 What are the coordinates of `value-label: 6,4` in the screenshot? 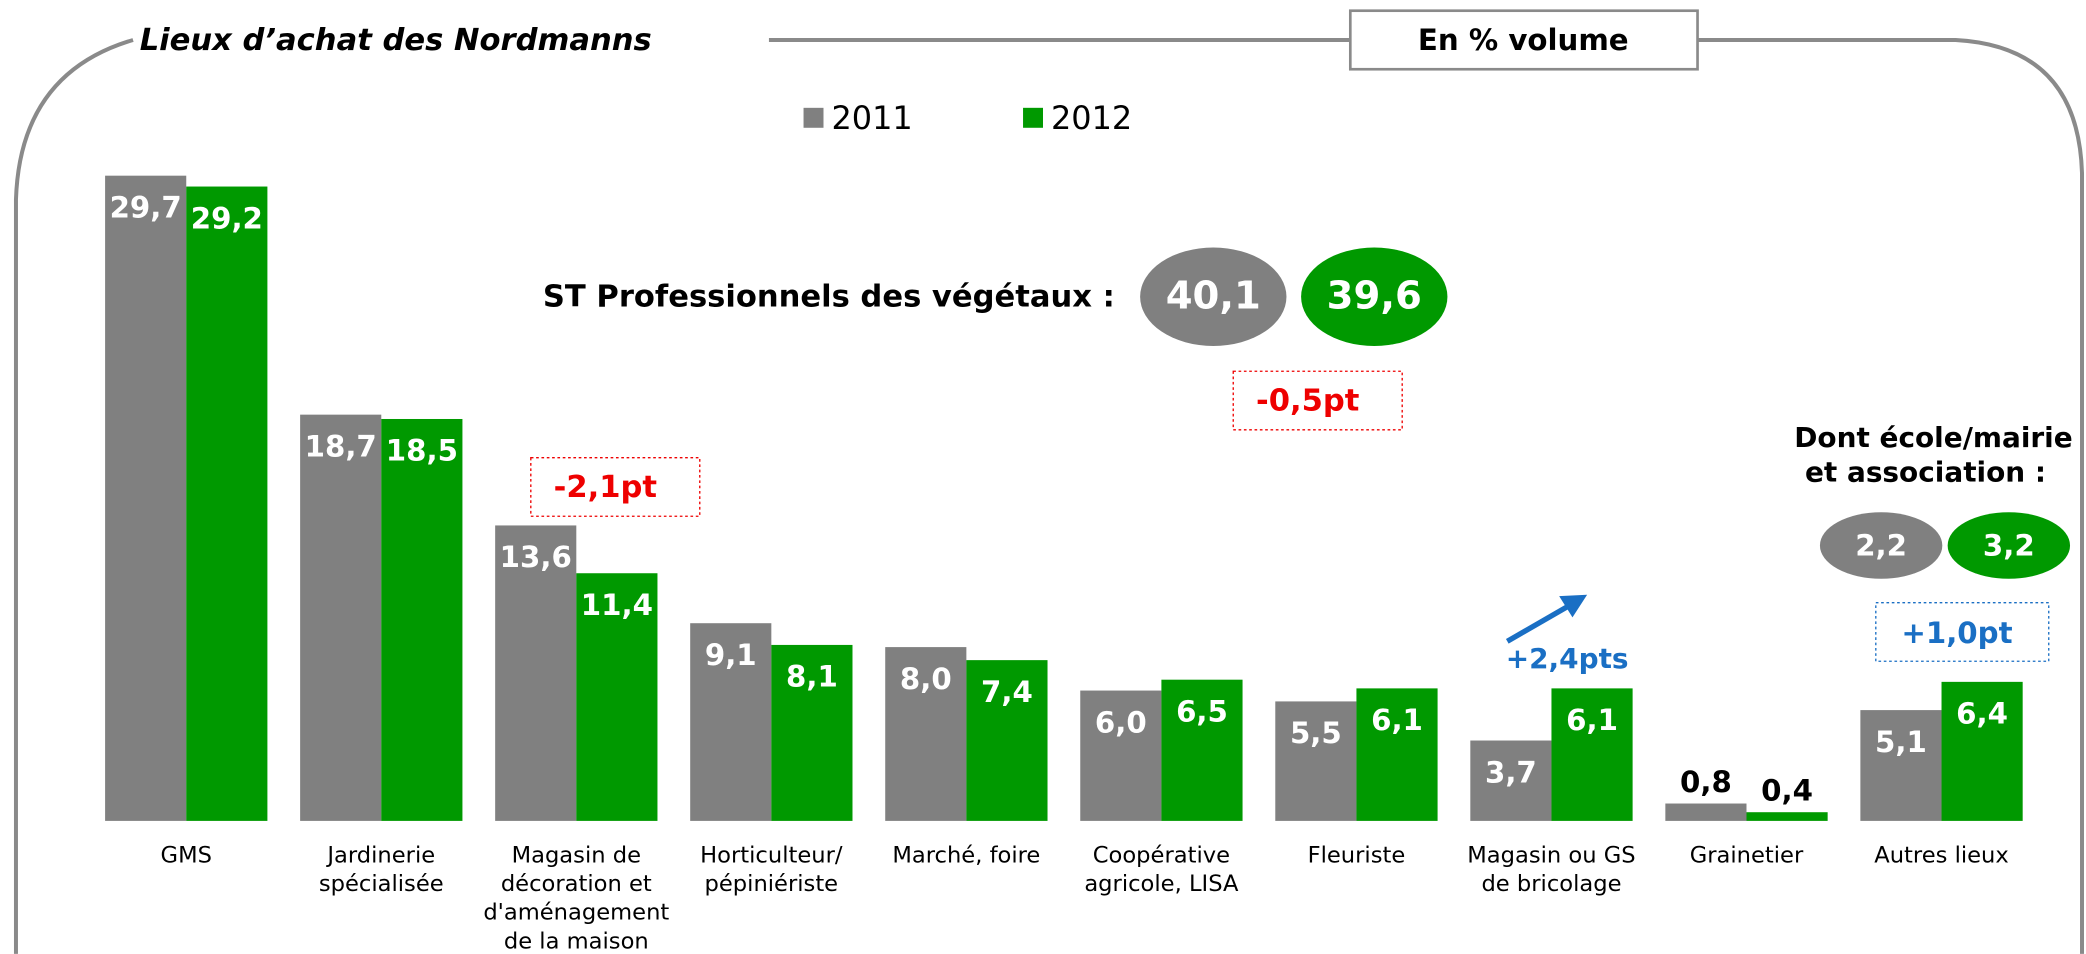 It's located at (1982, 714).